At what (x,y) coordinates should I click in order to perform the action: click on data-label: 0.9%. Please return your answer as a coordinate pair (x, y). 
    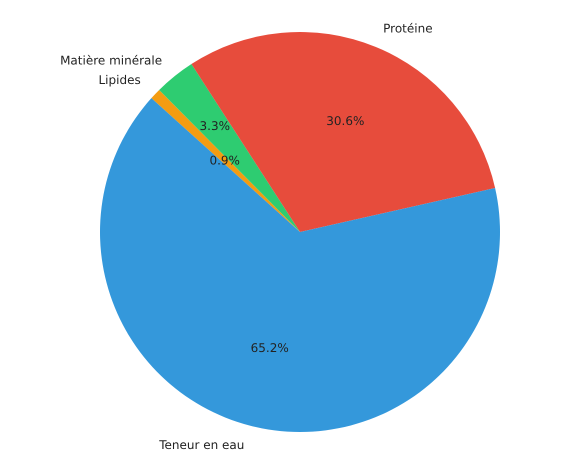
    Looking at the image, I should click on (224, 160).